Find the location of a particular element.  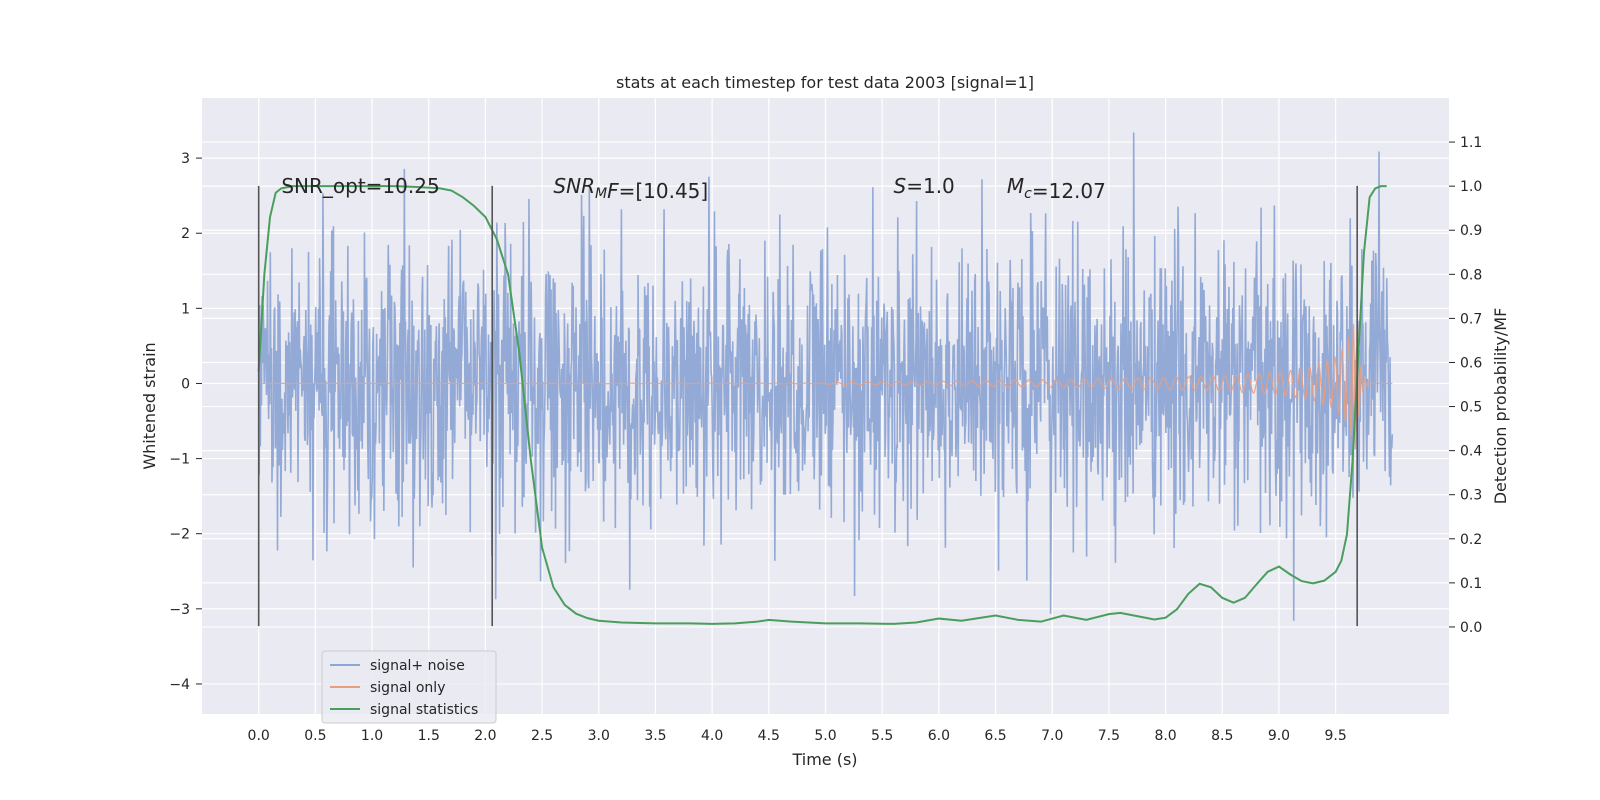

legend-label: signal statistics is located at coordinates (424, 710).